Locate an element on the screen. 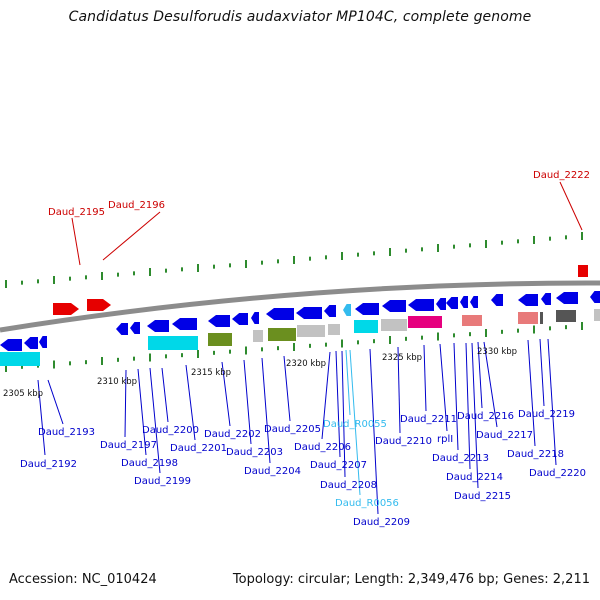  accession-text: Accession: NC_010424 is located at coordinates (83, 579).